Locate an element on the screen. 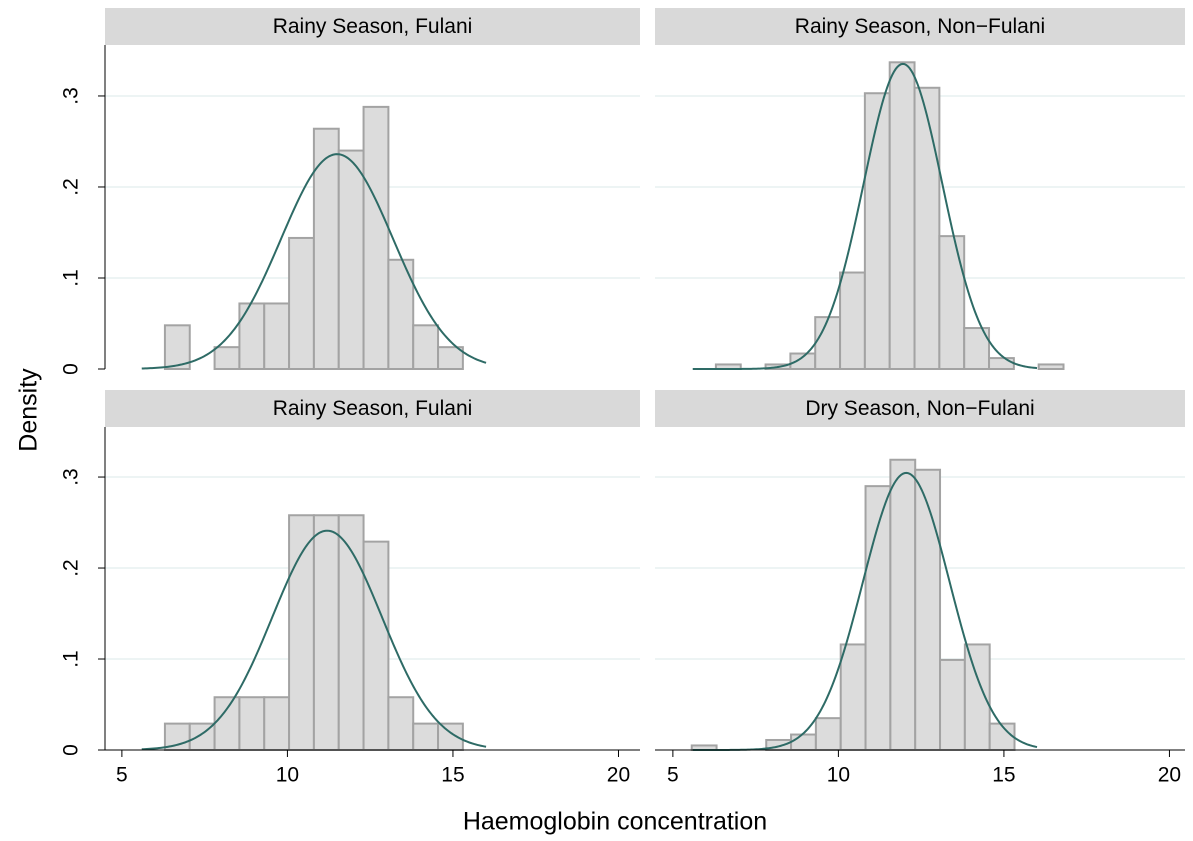  panel-title: Dry Season, Non−Fulani is located at coordinates (919, 408).